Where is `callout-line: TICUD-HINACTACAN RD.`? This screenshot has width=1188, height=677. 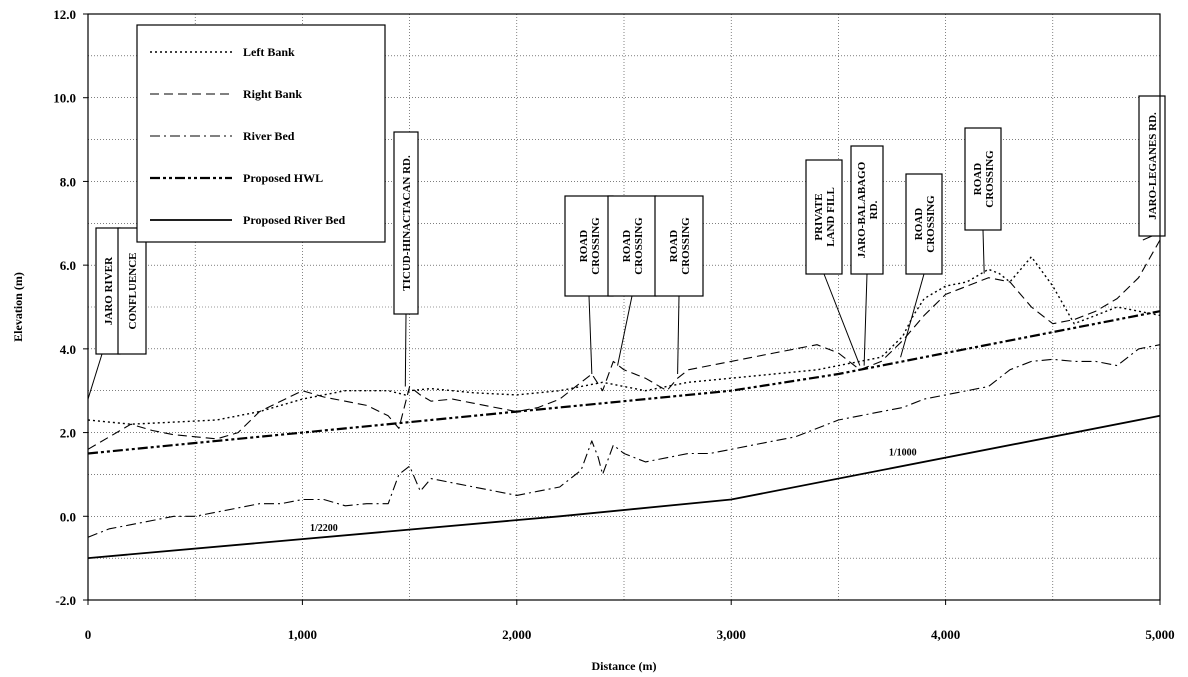 callout-line: TICUD-HINACTACAN RD. is located at coordinates (407, 223).